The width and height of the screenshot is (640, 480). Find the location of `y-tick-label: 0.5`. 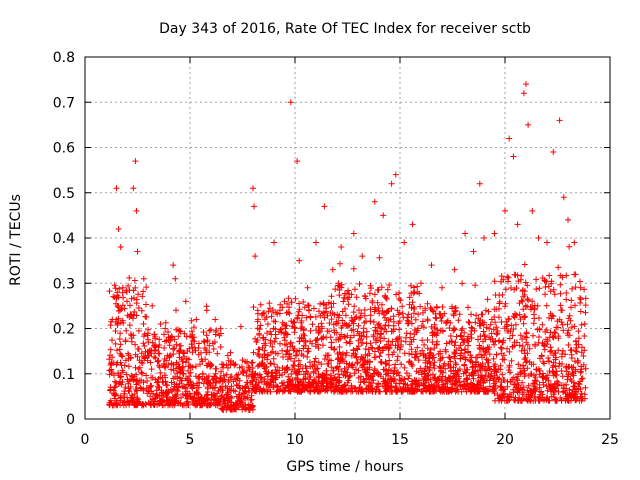

y-tick-label: 0.5 is located at coordinates (64, 194).